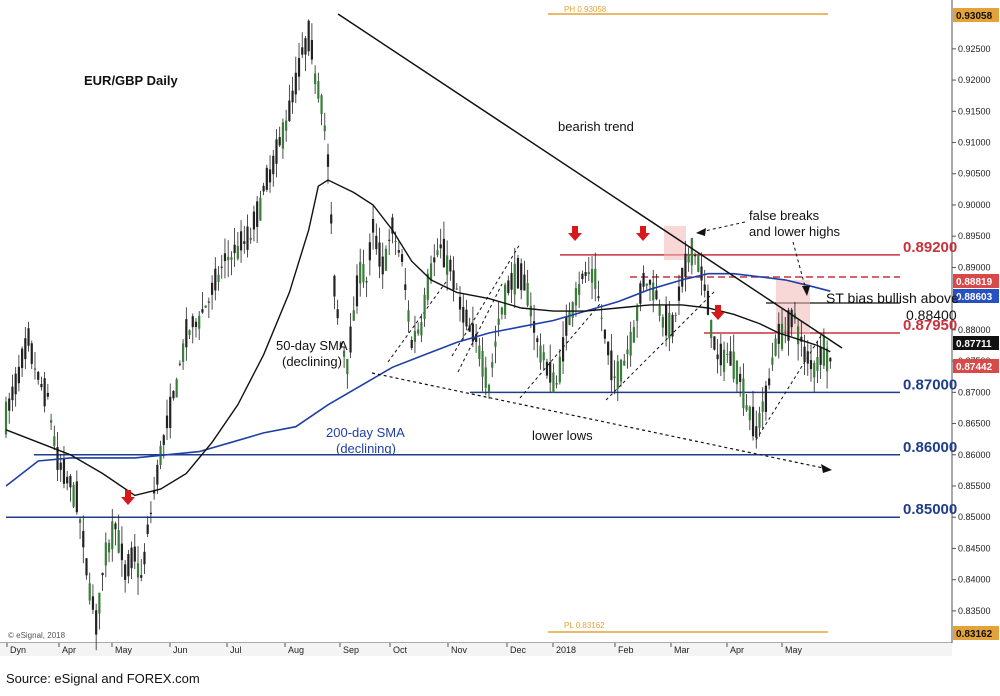 The image size is (1000, 696). Describe the element at coordinates (930, 384) in the screenshot. I see `level-label-2: 0.87000` at that location.